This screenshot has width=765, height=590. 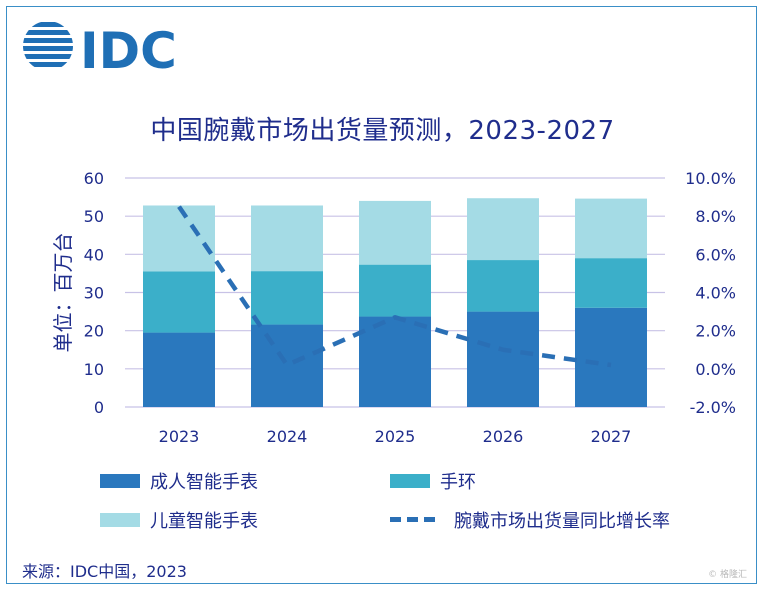 What do you see at coordinates (120, 520) in the screenshot?
I see `legend-swatch-kids` at bounding box center [120, 520].